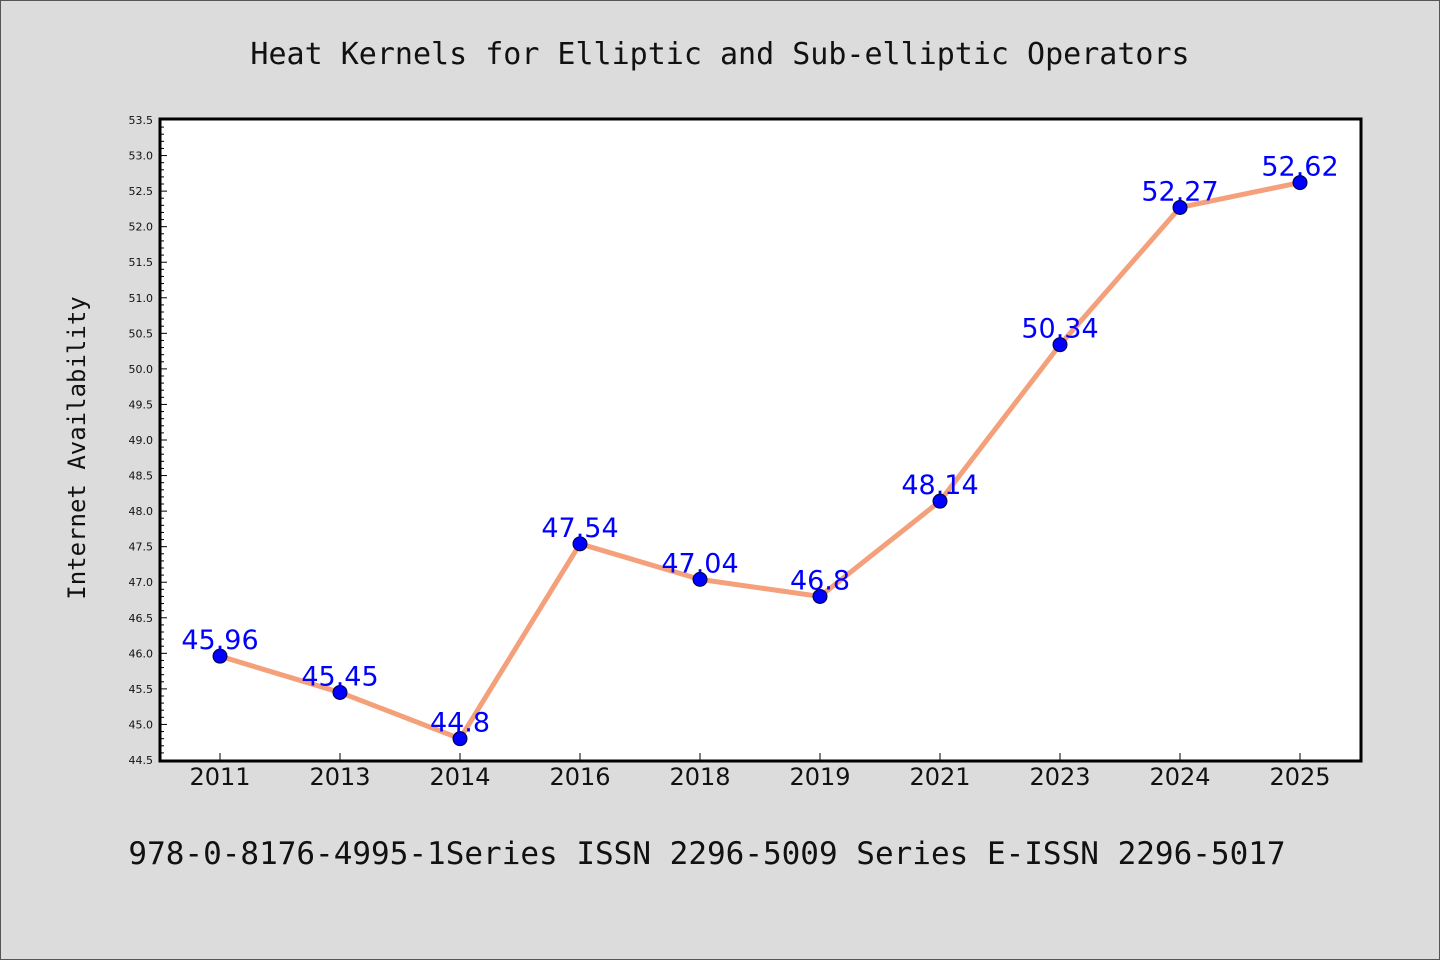 The height and width of the screenshot is (960, 1440). Describe the element at coordinates (141, 653) in the screenshot. I see `y-tick-label: 46.0` at that location.